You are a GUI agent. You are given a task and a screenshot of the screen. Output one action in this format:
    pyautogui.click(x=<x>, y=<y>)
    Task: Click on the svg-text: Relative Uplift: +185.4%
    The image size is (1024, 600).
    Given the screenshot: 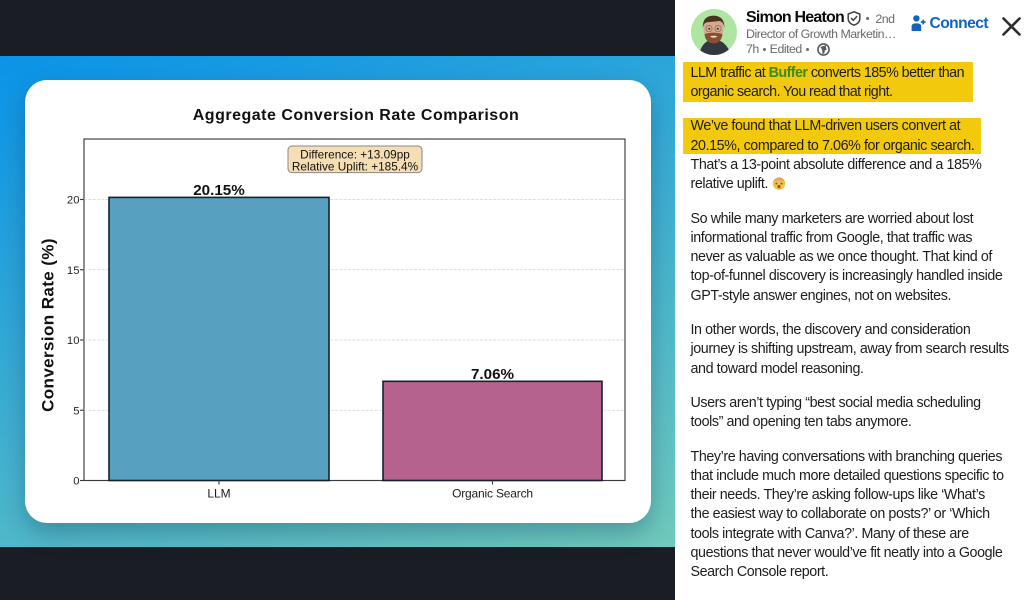 What is the action you would take?
    pyautogui.click(x=355, y=166)
    